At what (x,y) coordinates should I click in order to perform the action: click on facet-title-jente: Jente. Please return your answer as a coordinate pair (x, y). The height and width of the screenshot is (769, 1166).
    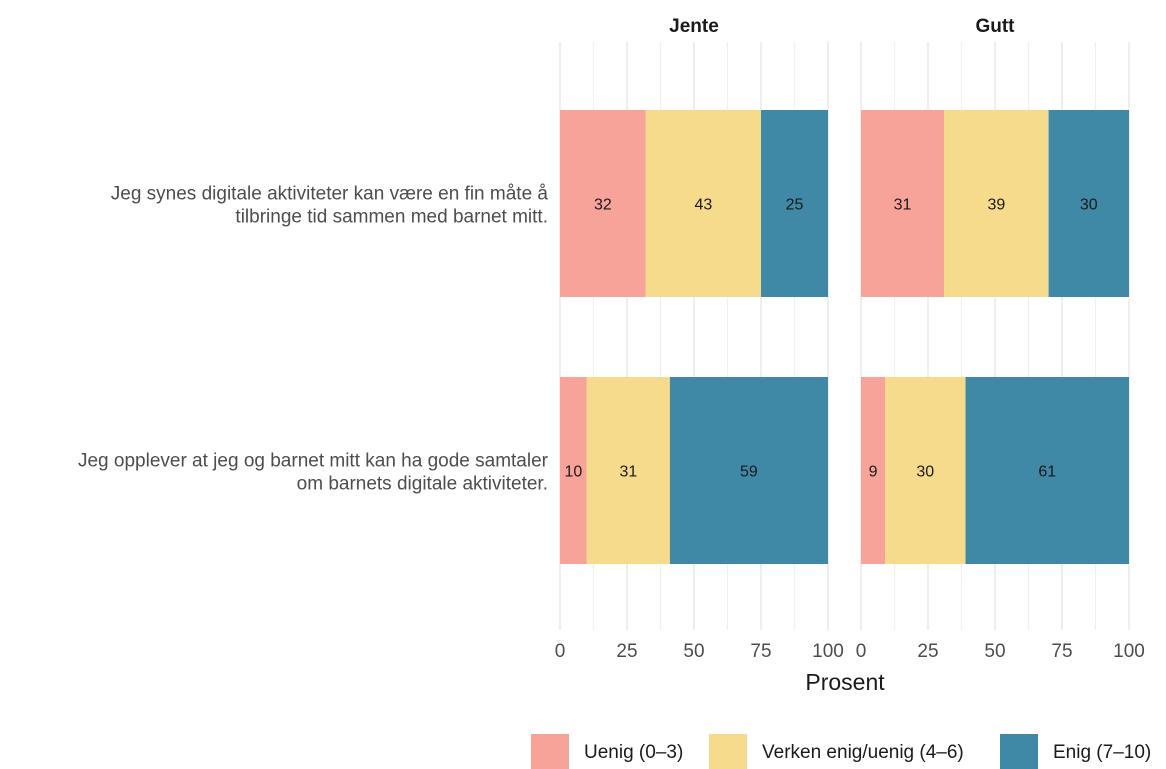
    Looking at the image, I should click on (694, 26).